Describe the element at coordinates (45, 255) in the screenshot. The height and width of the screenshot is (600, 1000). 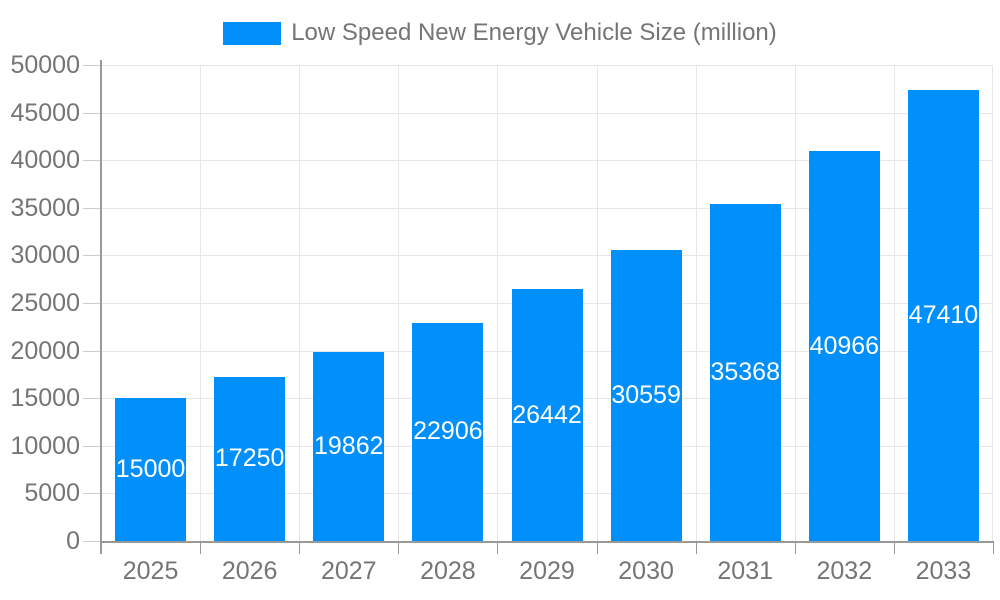
I see `y-axis-label: 30000` at that location.